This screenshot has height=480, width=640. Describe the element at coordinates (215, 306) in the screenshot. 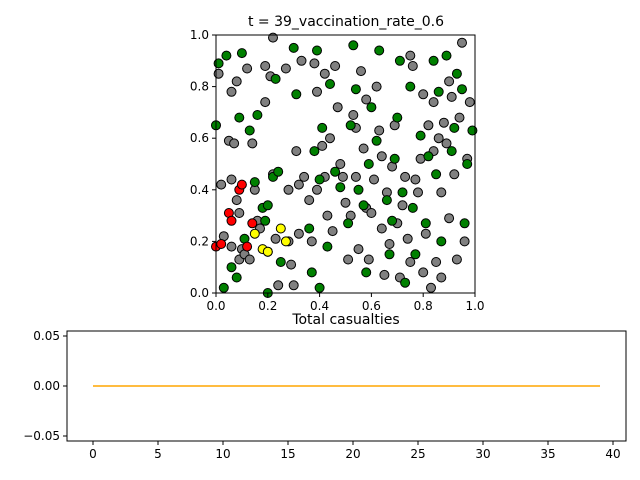

I see `x-tick-label: 0.0` at that location.